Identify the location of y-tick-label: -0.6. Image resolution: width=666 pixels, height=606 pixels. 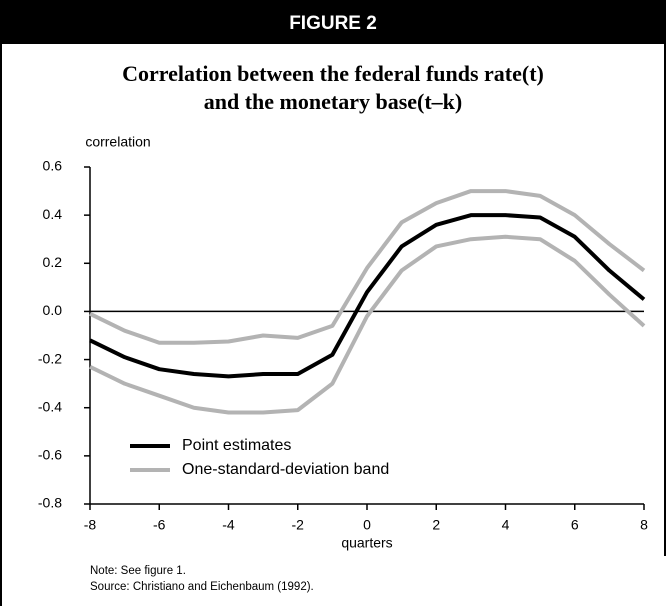
(50, 455).